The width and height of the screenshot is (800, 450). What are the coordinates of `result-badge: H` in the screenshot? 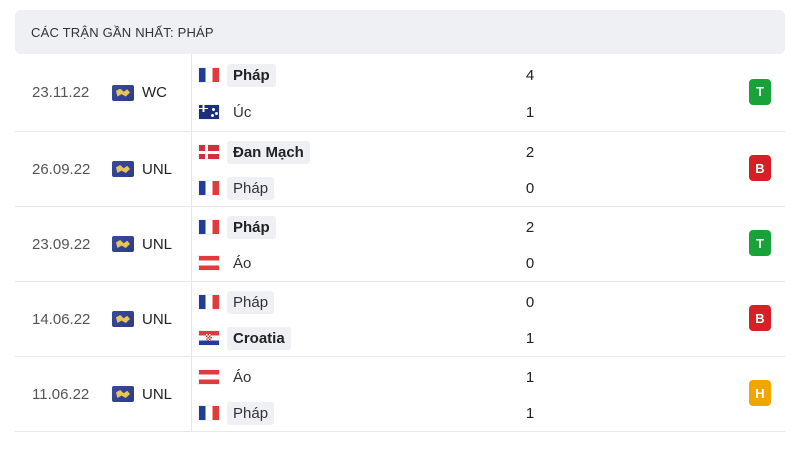 It's located at (760, 393).